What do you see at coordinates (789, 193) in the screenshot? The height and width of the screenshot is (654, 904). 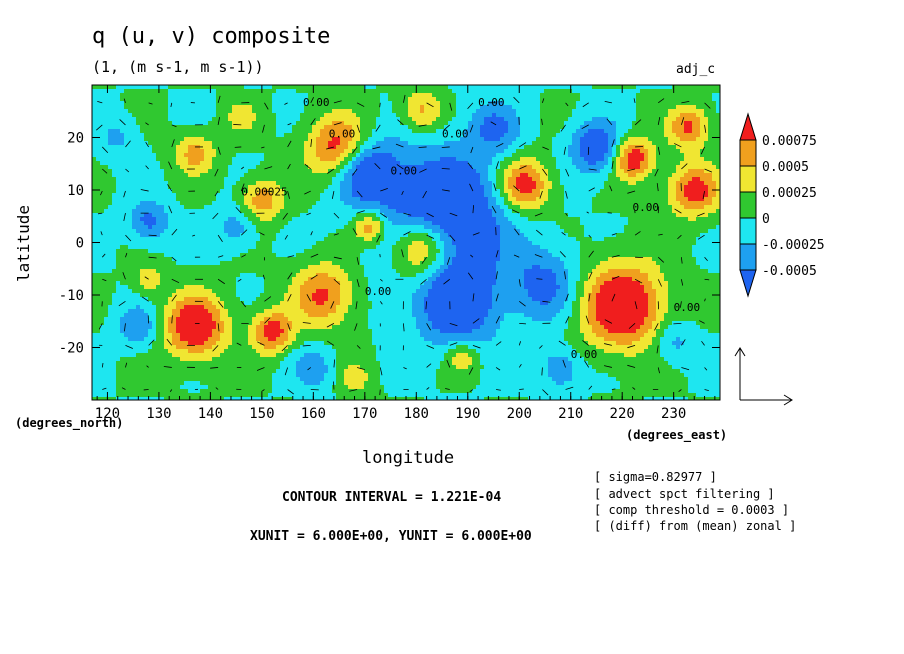 I see `colorbar-label: 0.00025` at bounding box center [789, 193].